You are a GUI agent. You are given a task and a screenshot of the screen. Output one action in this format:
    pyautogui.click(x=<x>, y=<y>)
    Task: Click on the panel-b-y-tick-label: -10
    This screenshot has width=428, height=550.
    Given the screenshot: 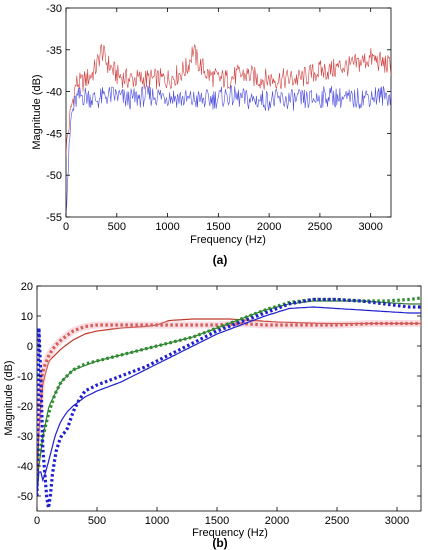 What is the action you would take?
    pyautogui.click(x=25, y=377)
    